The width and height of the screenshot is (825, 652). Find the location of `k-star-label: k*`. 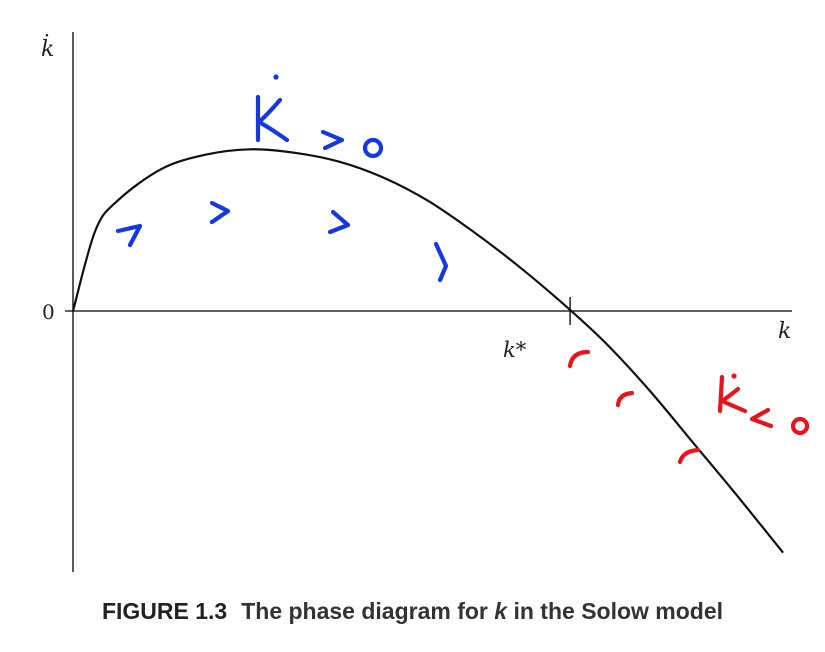

k-star-label: k* is located at coordinates (515, 350).